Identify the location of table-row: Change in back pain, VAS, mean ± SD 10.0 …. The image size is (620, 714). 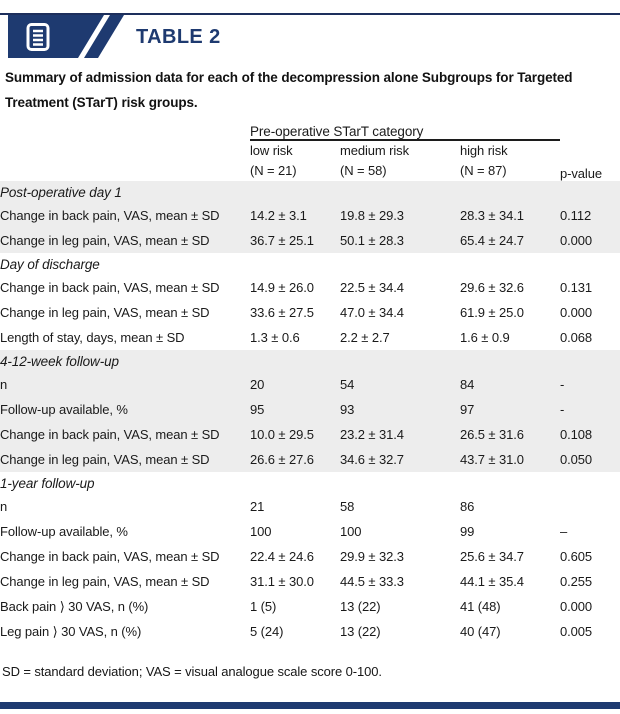
(310, 435).